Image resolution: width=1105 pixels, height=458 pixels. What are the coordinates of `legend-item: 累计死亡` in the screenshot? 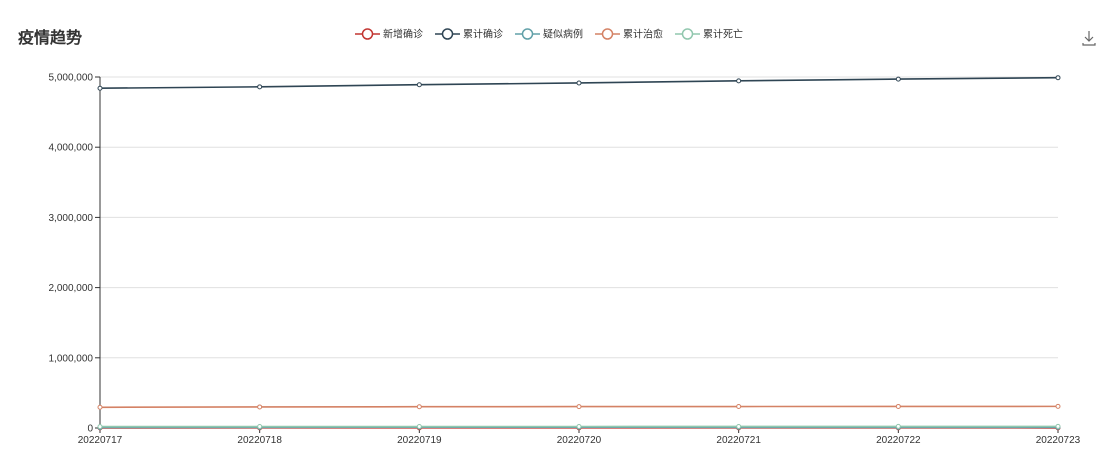 It's located at (709, 34).